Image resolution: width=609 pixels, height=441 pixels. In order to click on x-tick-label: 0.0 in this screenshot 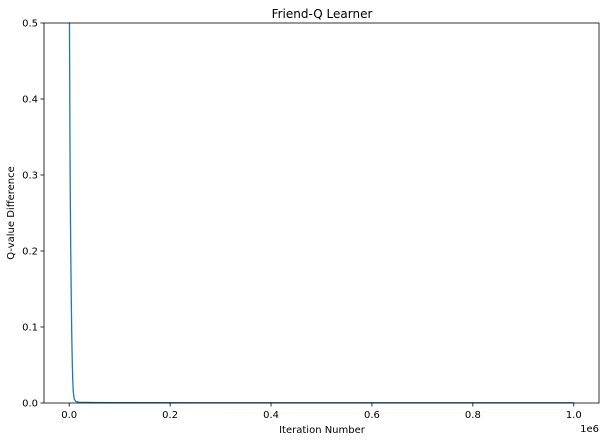, I will do `click(69, 415)`.